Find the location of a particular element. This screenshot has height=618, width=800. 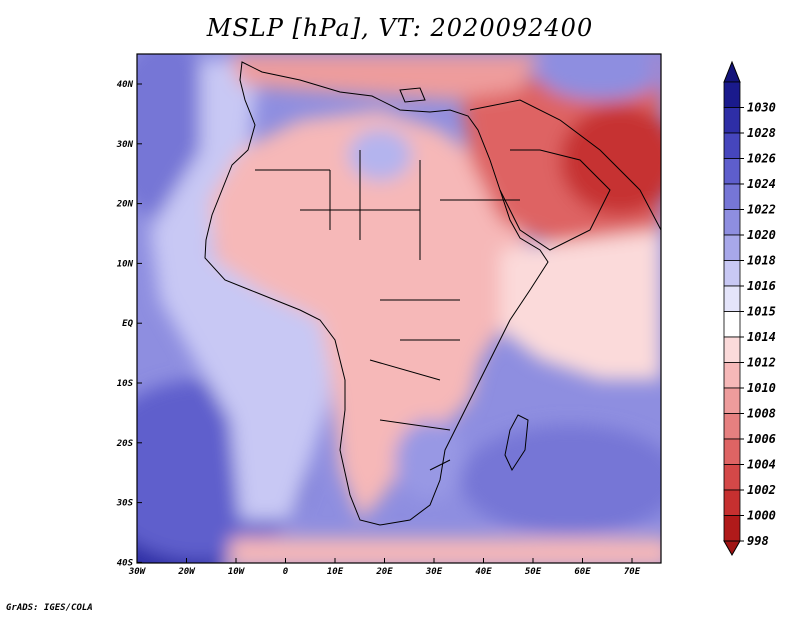

lon-tick-label: 70E is located at coordinates (632, 572).